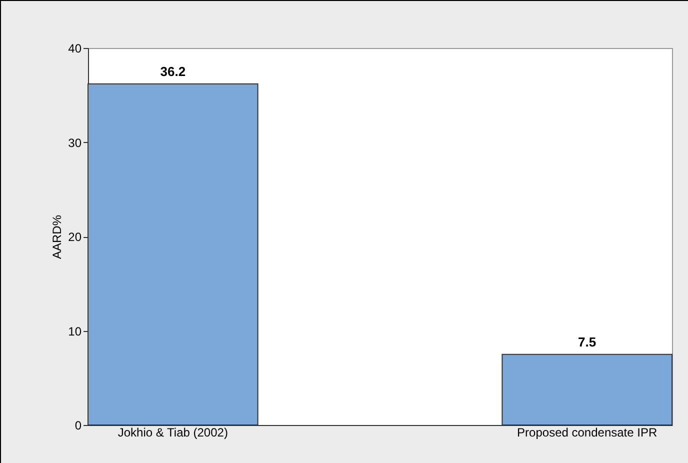 The image size is (688, 463). I want to click on x-tick-label: Jokhio & Tiab (2002), so click(173, 433).